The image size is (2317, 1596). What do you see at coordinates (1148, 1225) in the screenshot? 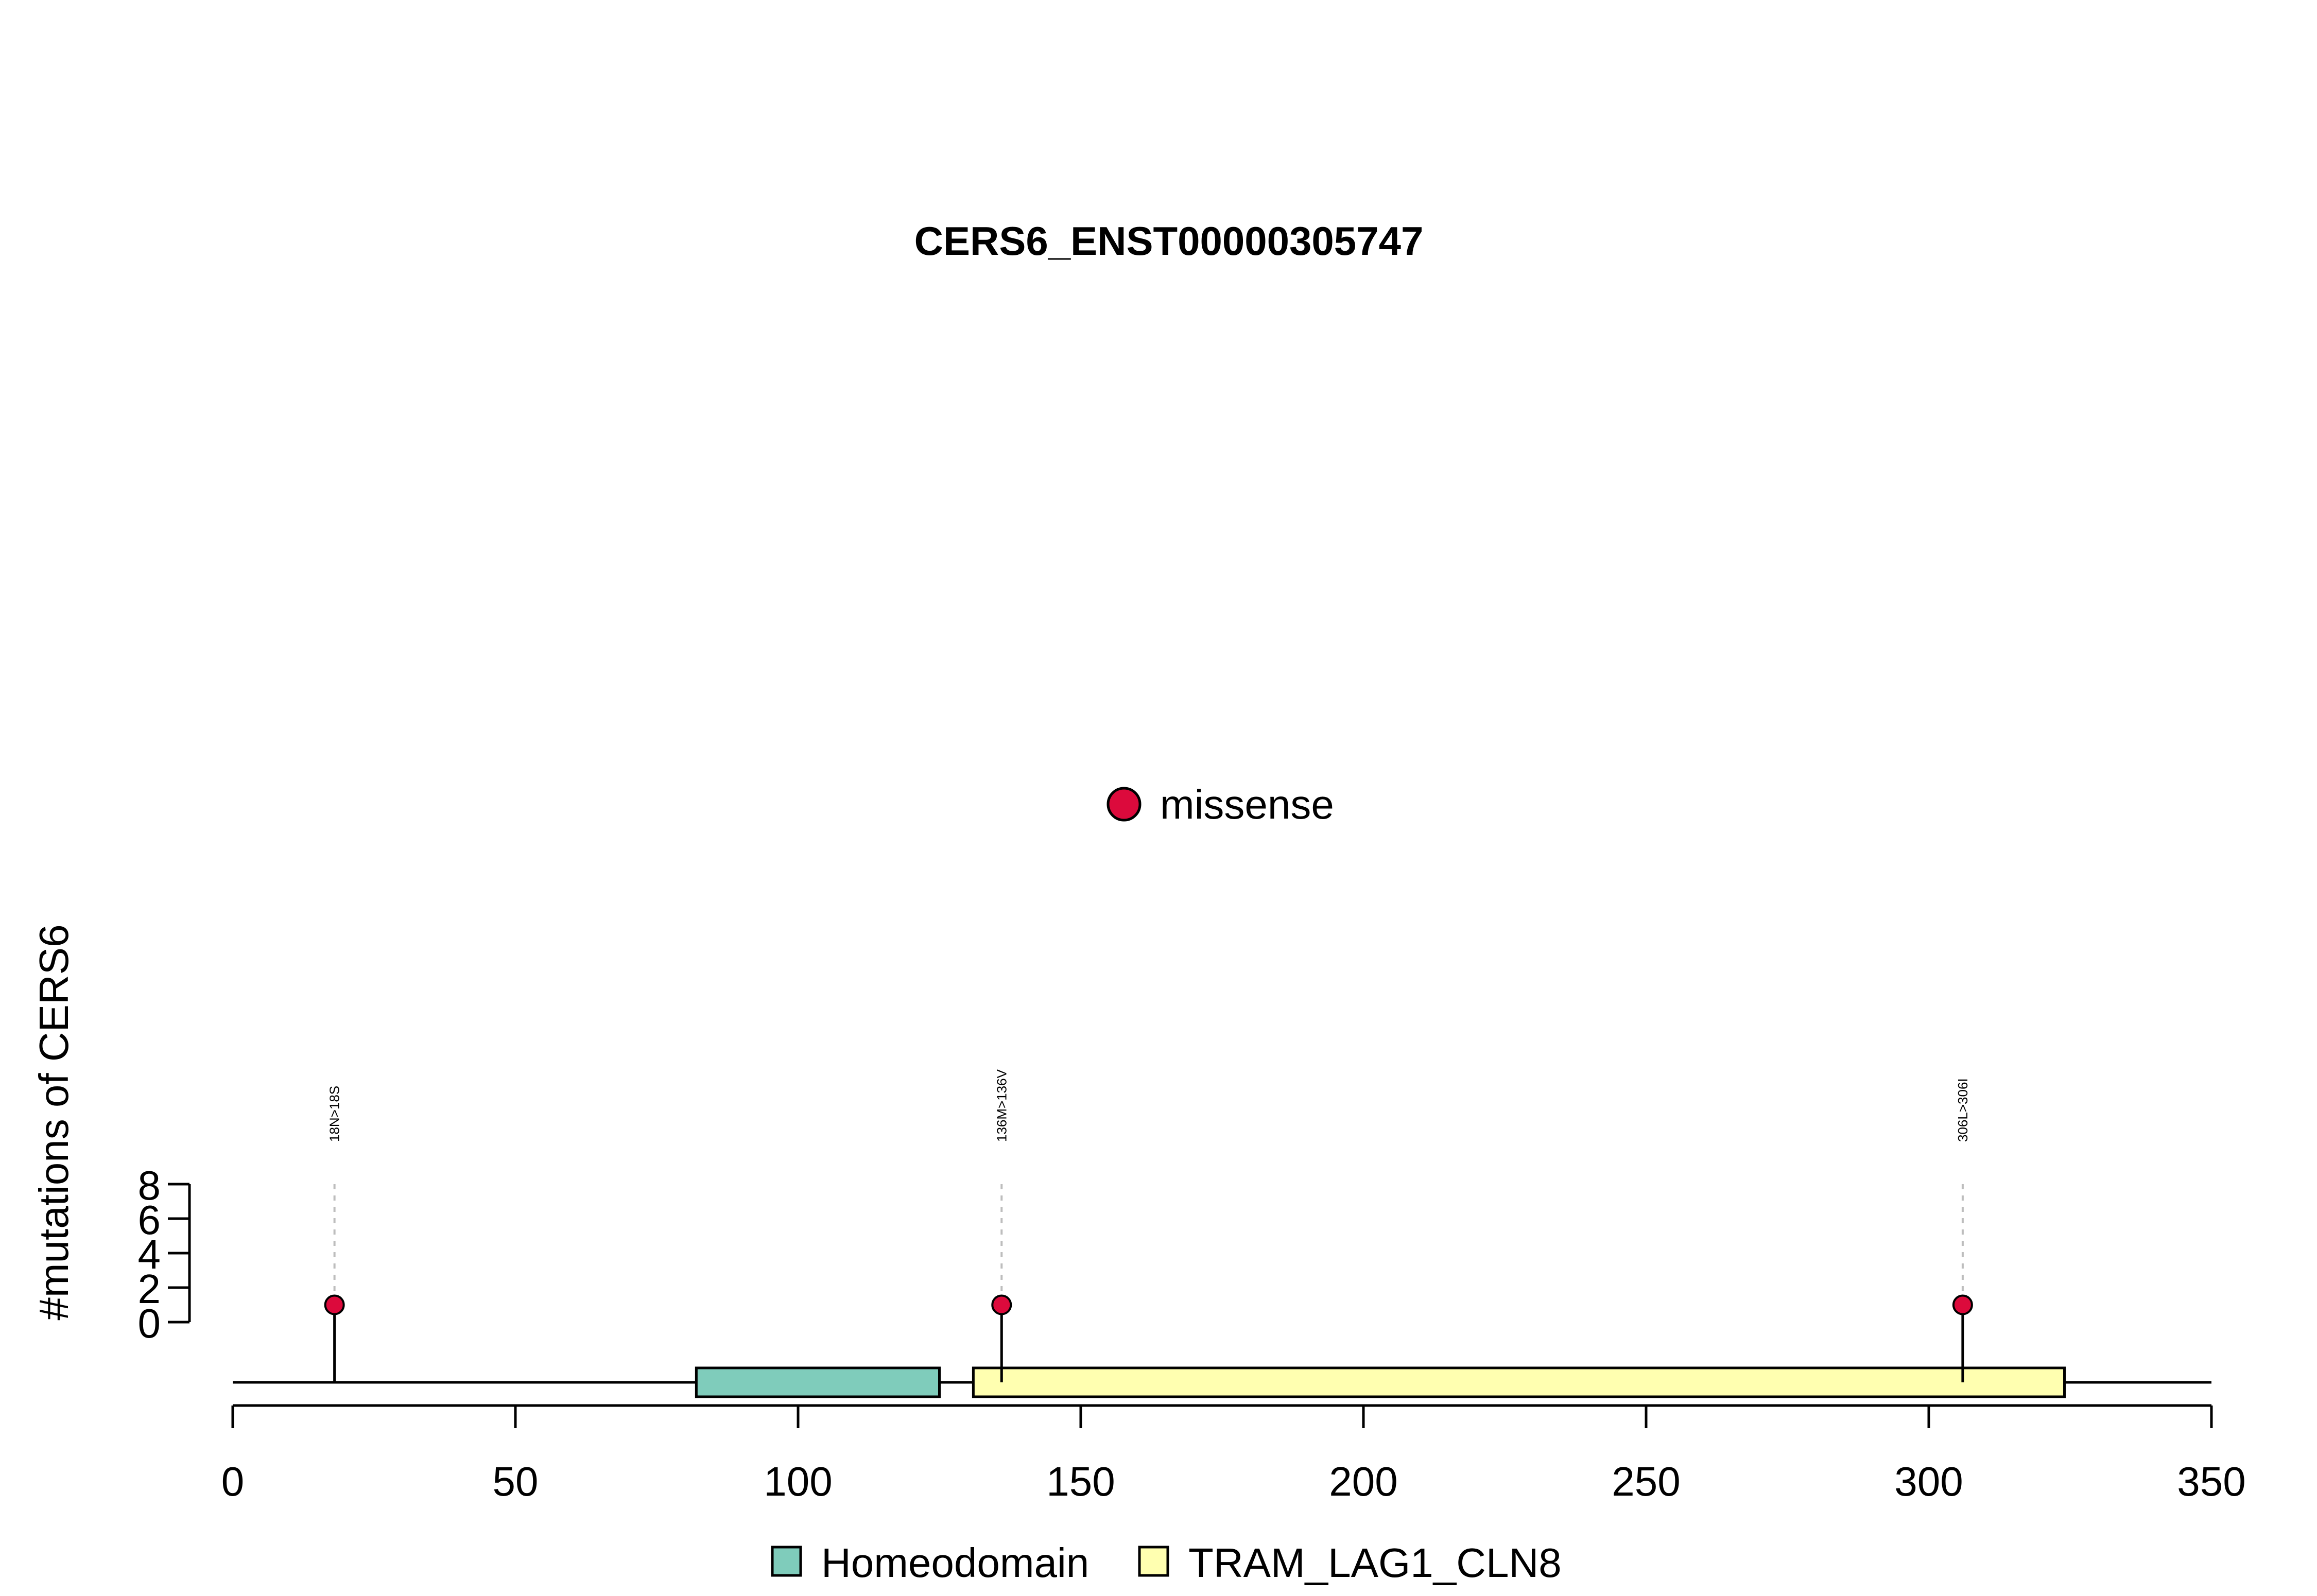
I see `mutation-lollipops: 18N>18S 136M>136V 306L>306I` at bounding box center [1148, 1225].